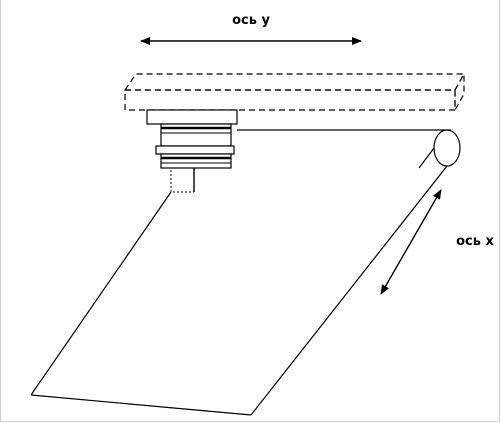  I want to click on dashed-carriage-beam, so click(294, 92).